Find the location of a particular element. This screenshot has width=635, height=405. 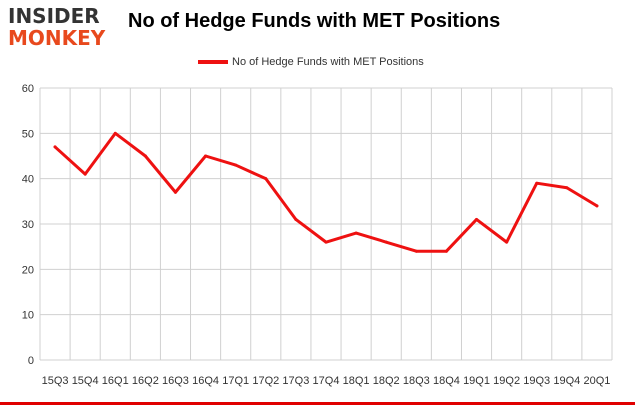

x-tick-label: 19Q3 is located at coordinates (536, 381).